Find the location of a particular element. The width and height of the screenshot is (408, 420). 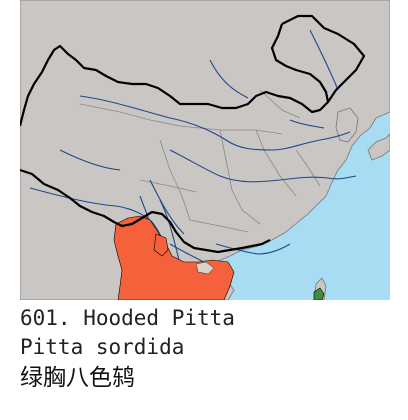

range-primary is located at coordinates (174, 257).